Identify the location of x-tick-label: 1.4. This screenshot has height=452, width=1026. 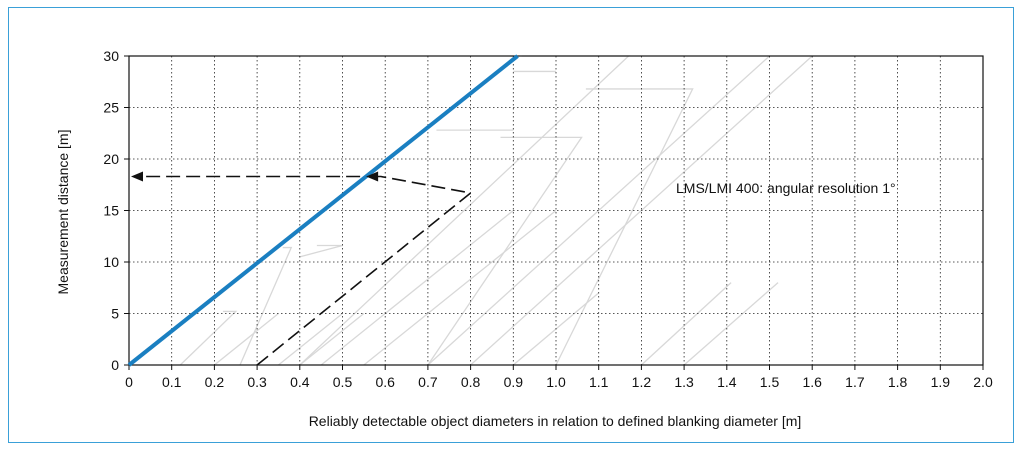
(727, 382).